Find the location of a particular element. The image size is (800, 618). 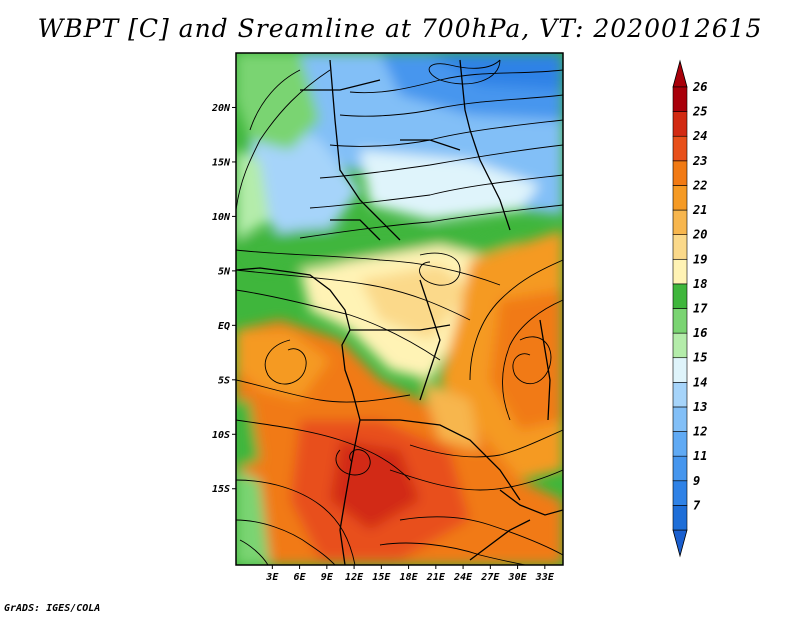

longitude-axis: 3E 6E 9E 12E 15E 18E 21E 24E 27E 30E 33E is located at coordinates (410, 574).